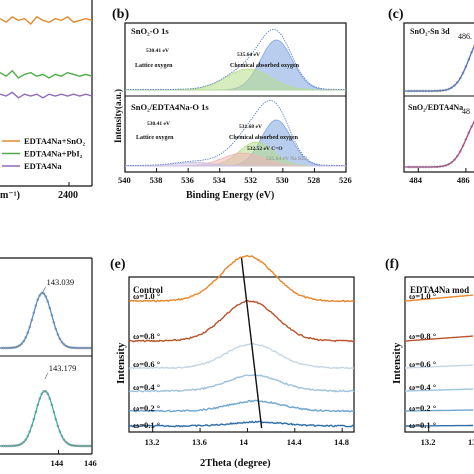 This screenshot has width=474, height=474. What do you see at coordinates (43, 166) in the screenshot?
I see `panel-a-legend-entry: EDTA4Na` at bounding box center [43, 166].